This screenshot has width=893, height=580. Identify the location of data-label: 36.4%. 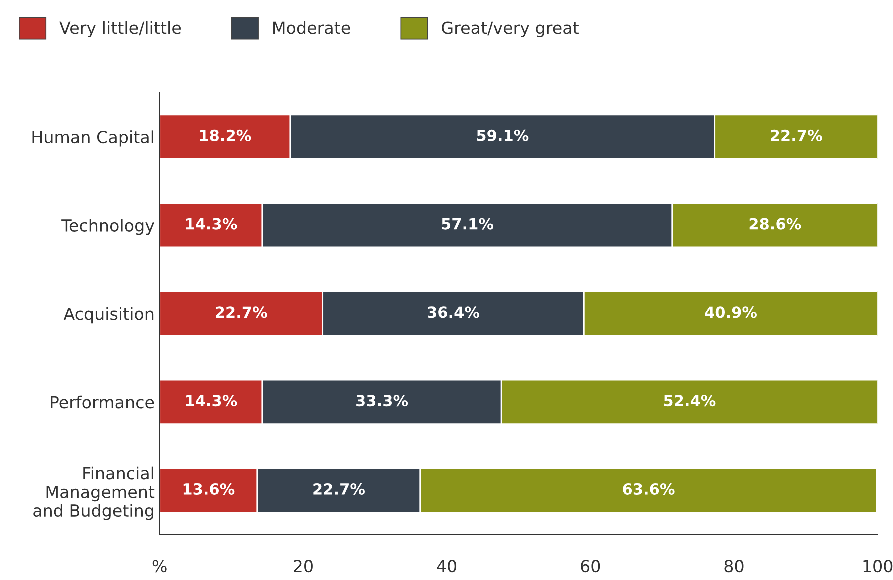
(454, 312).